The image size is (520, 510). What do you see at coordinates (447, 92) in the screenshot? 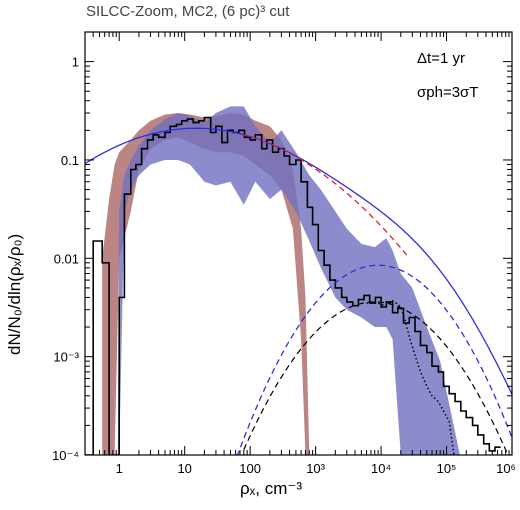
I see `annotation-sigma: σph=3σT` at bounding box center [447, 92].